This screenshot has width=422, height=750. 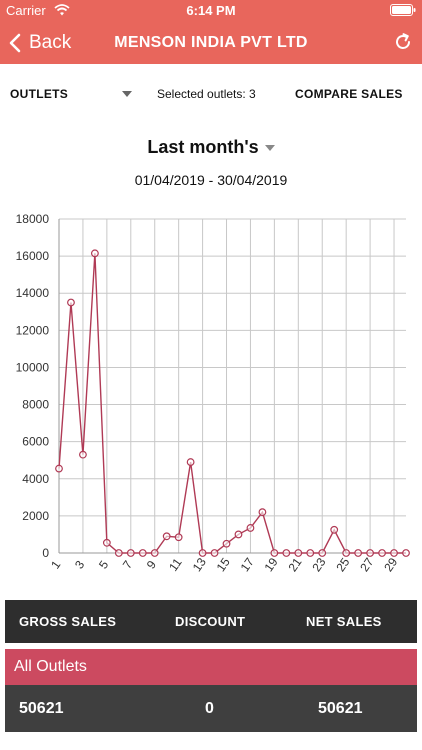 What do you see at coordinates (79, 565) in the screenshot?
I see `x-tick-label: 3` at bounding box center [79, 565].